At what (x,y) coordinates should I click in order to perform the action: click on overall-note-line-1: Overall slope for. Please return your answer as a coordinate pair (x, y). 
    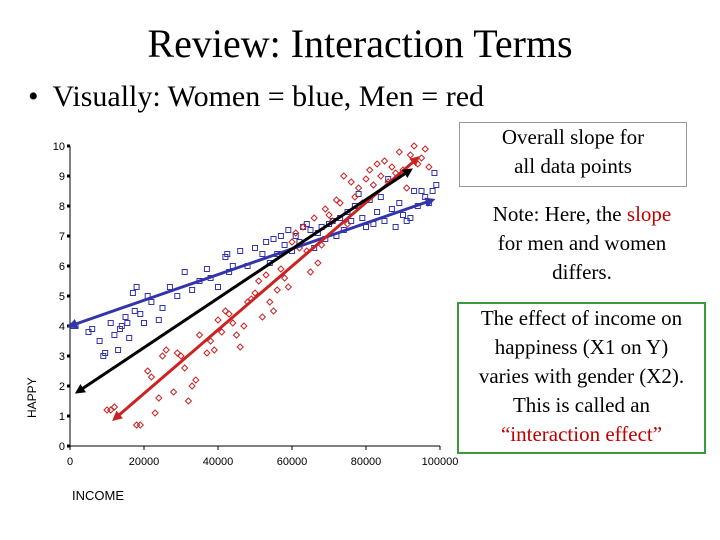
    Looking at the image, I should click on (573, 137).